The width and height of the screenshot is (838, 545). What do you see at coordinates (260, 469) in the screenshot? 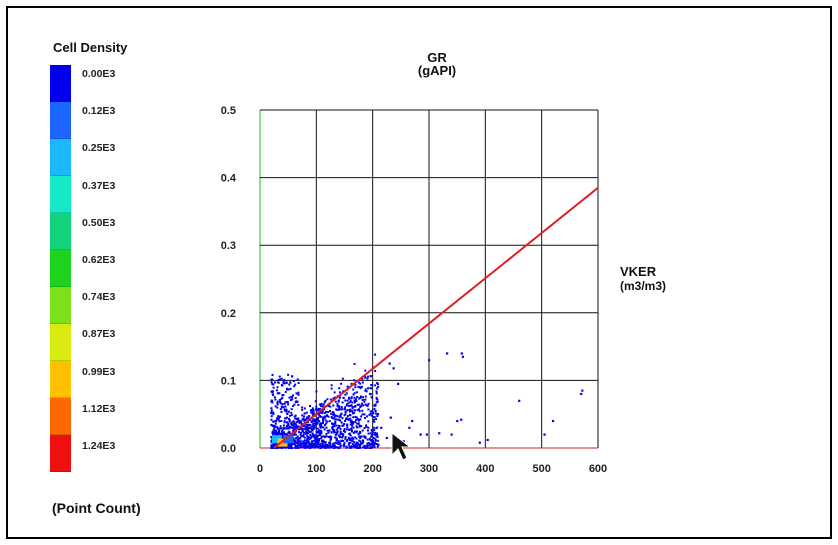
I see `x-tick-label: 0` at bounding box center [260, 469].